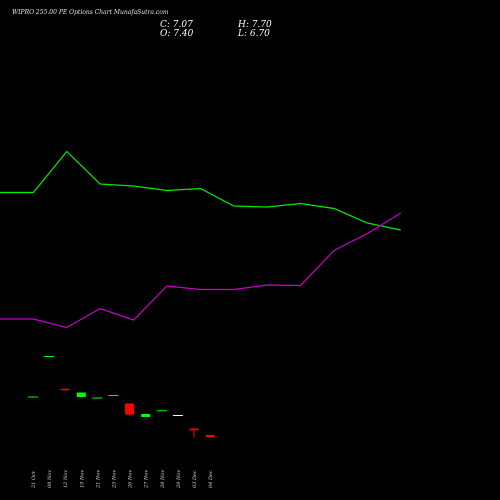  What do you see at coordinates (66, 479) in the screenshot?
I see `x-tick-label: 12 Nov` at bounding box center [66, 479].